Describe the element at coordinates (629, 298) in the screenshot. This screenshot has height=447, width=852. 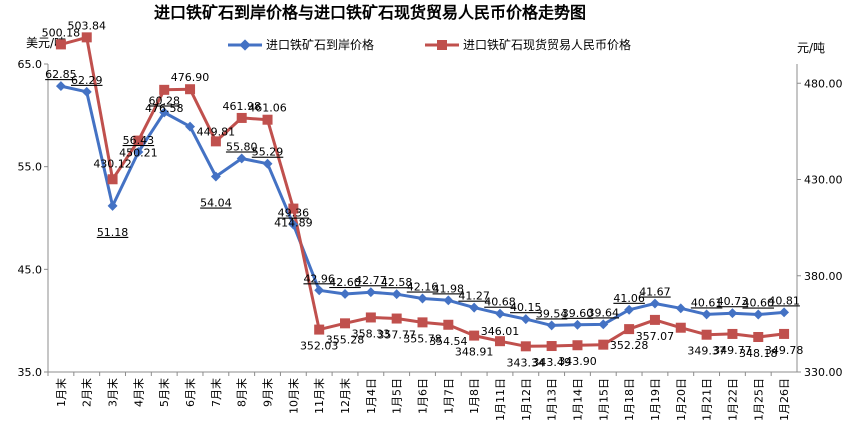
I see `data-label-series-1: 41.06` at that location.